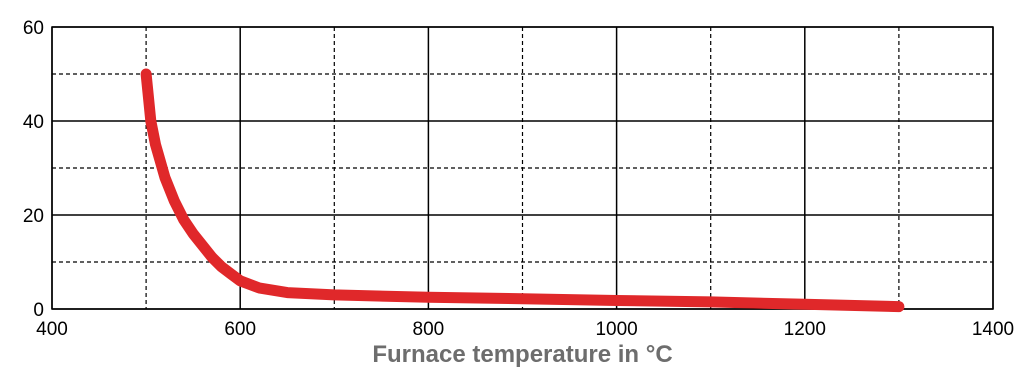 This screenshot has height=374, width=1022. Describe the element at coordinates (33, 122) in the screenshot. I see `y-tick-label: 40` at that location.